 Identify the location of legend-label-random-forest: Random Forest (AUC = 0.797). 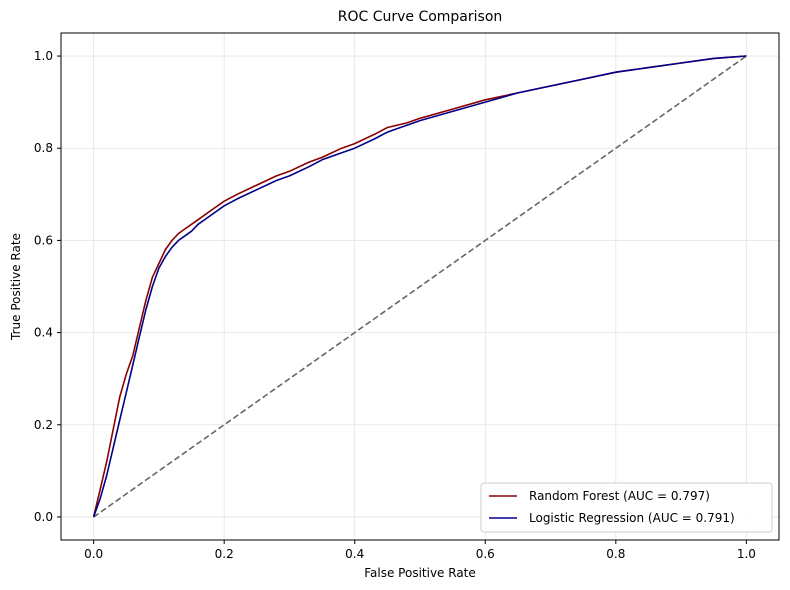
(619, 496).